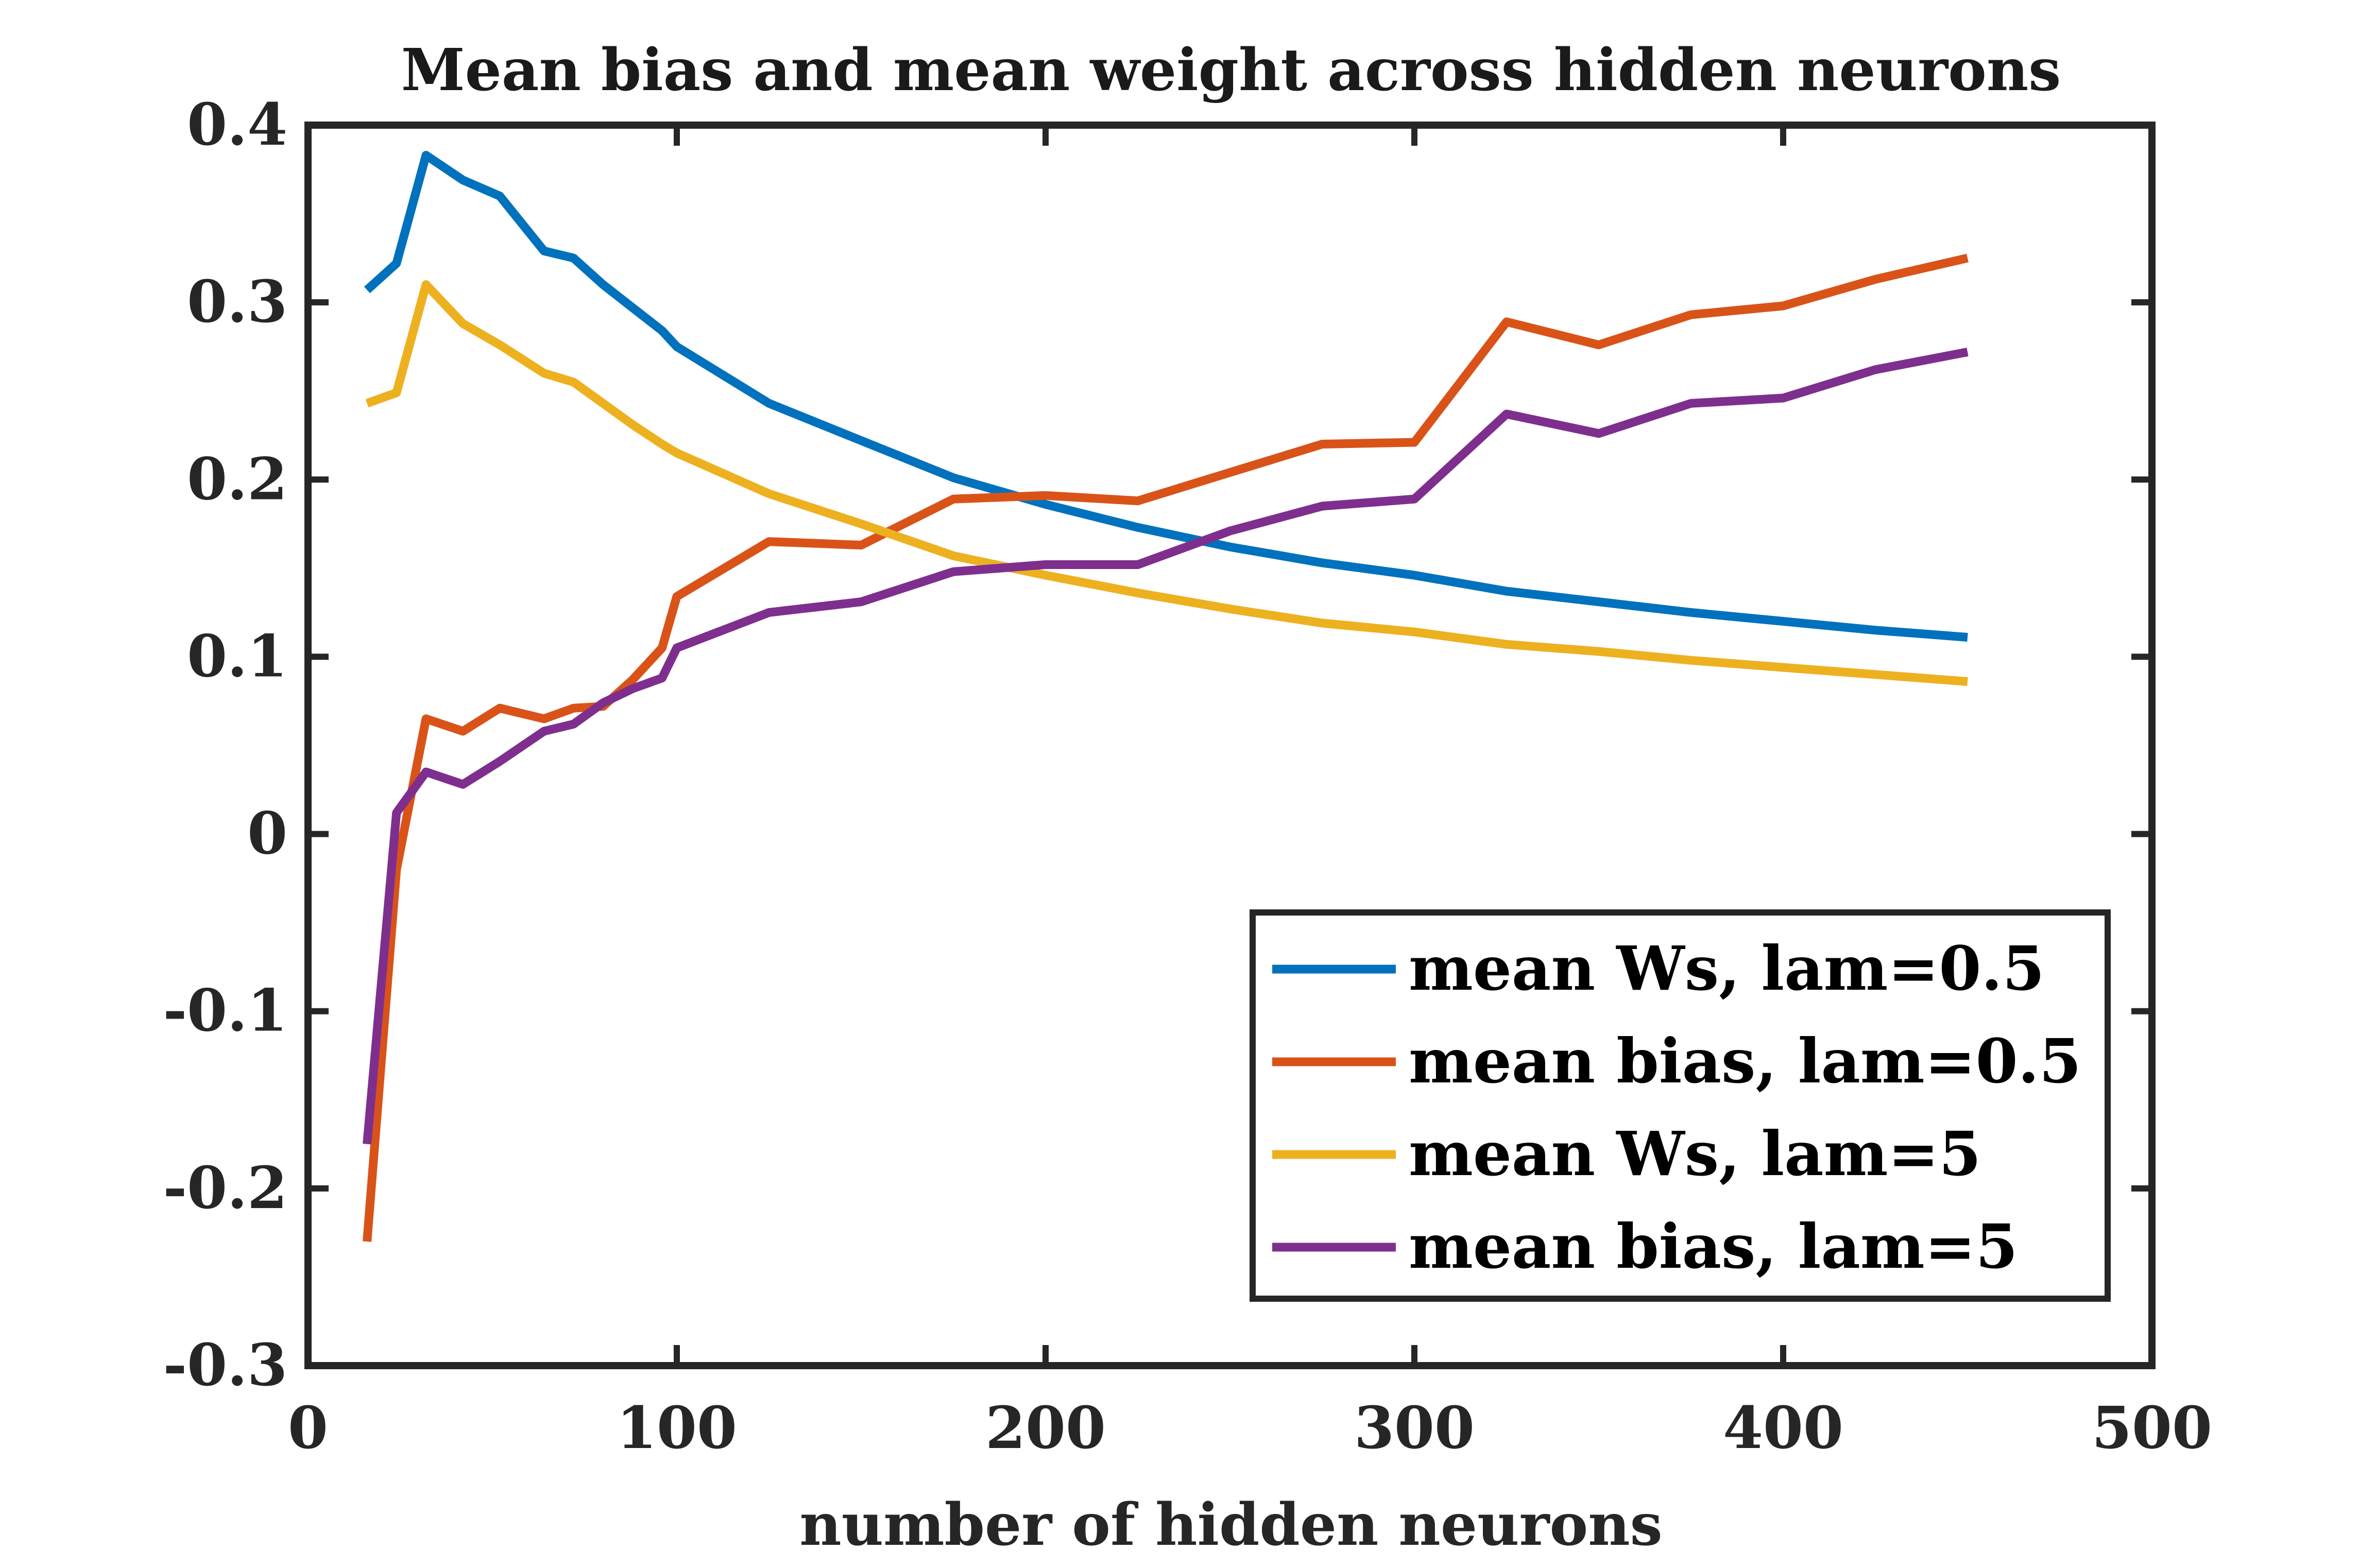 The height and width of the screenshot is (1568, 2359). What do you see at coordinates (225, 1189) in the screenshot?
I see `y-tick-label: -0.2` at bounding box center [225, 1189].